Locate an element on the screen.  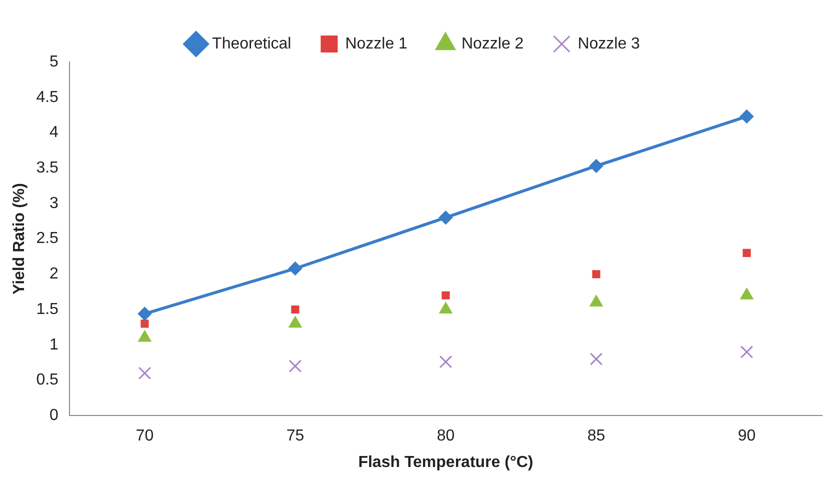
y-tick-label: 2.5 is located at coordinates (47, 239).